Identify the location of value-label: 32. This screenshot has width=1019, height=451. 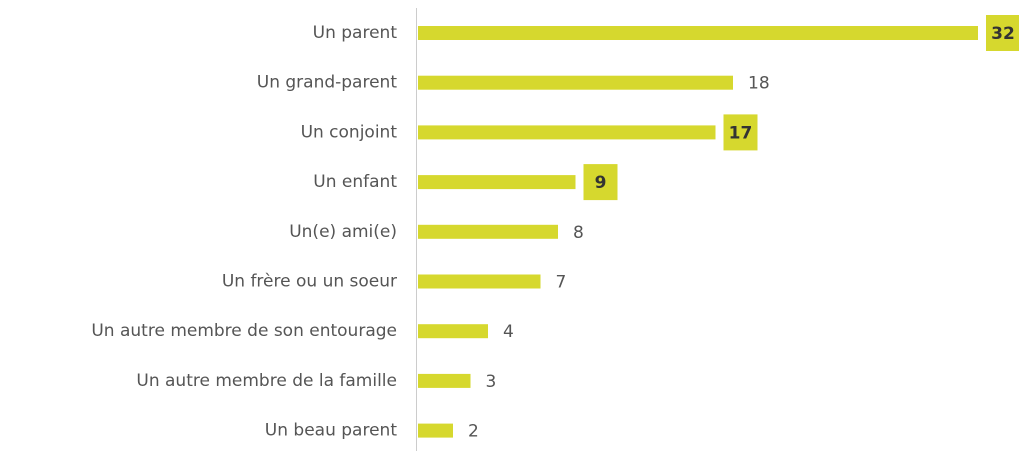
(1003, 34).